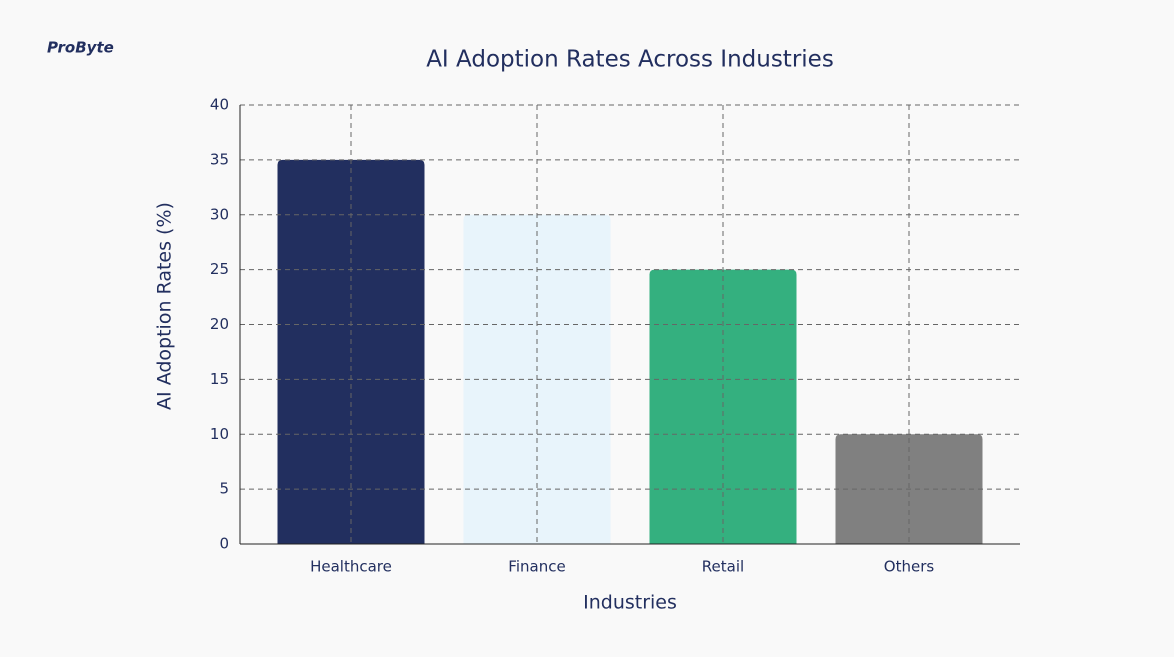  What do you see at coordinates (219, 324) in the screenshot?
I see `y-tick-label: 20` at bounding box center [219, 324].